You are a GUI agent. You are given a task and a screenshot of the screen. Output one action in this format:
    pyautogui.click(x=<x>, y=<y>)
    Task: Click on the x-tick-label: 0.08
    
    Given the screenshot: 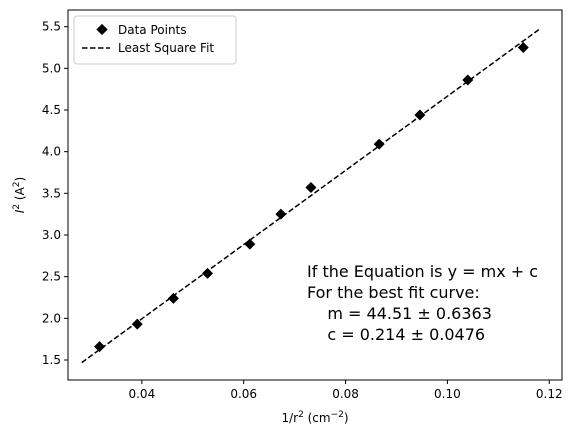 What is the action you would take?
    pyautogui.click(x=345, y=394)
    